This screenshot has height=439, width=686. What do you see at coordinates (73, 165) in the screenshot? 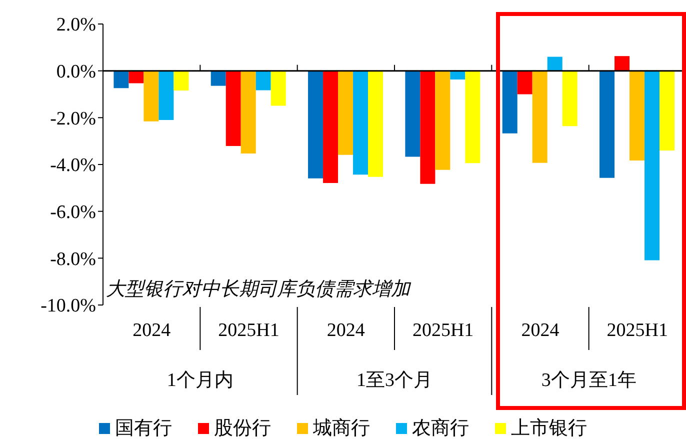
I see `y-tick-label: -4.0%` at bounding box center [73, 165].